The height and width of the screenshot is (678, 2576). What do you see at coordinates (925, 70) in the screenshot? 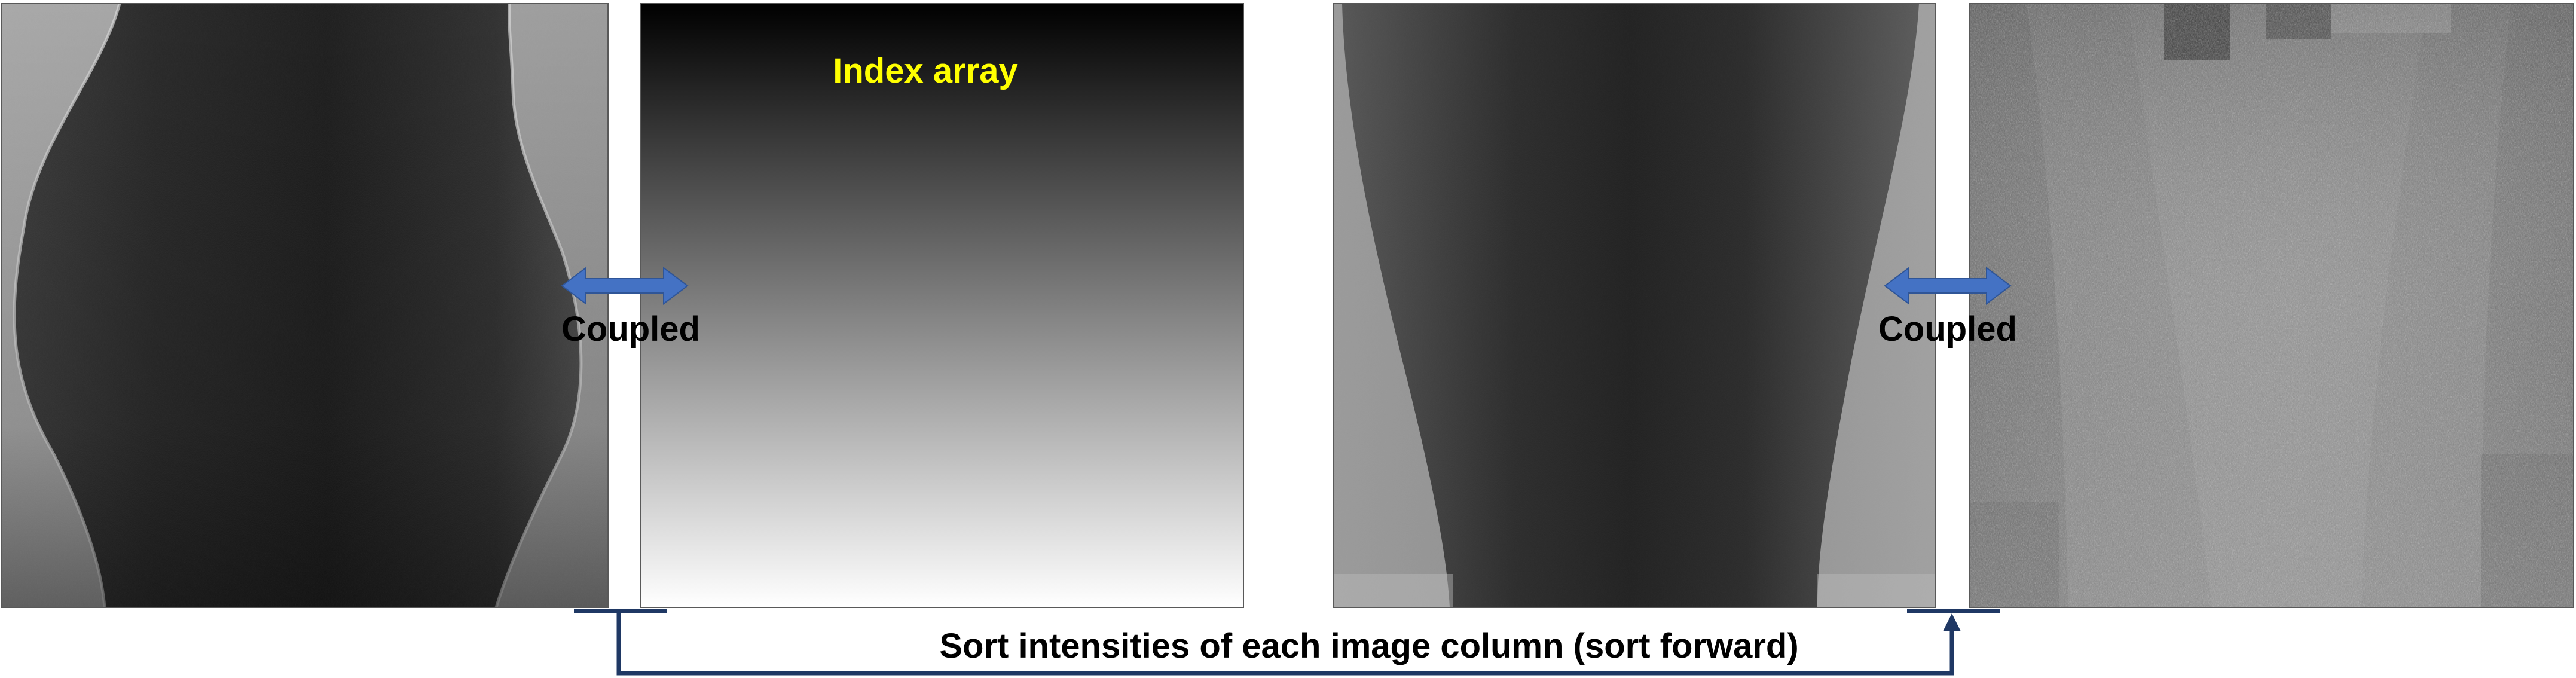
I see `index-array-title: Index array` at bounding box center [925, 70].